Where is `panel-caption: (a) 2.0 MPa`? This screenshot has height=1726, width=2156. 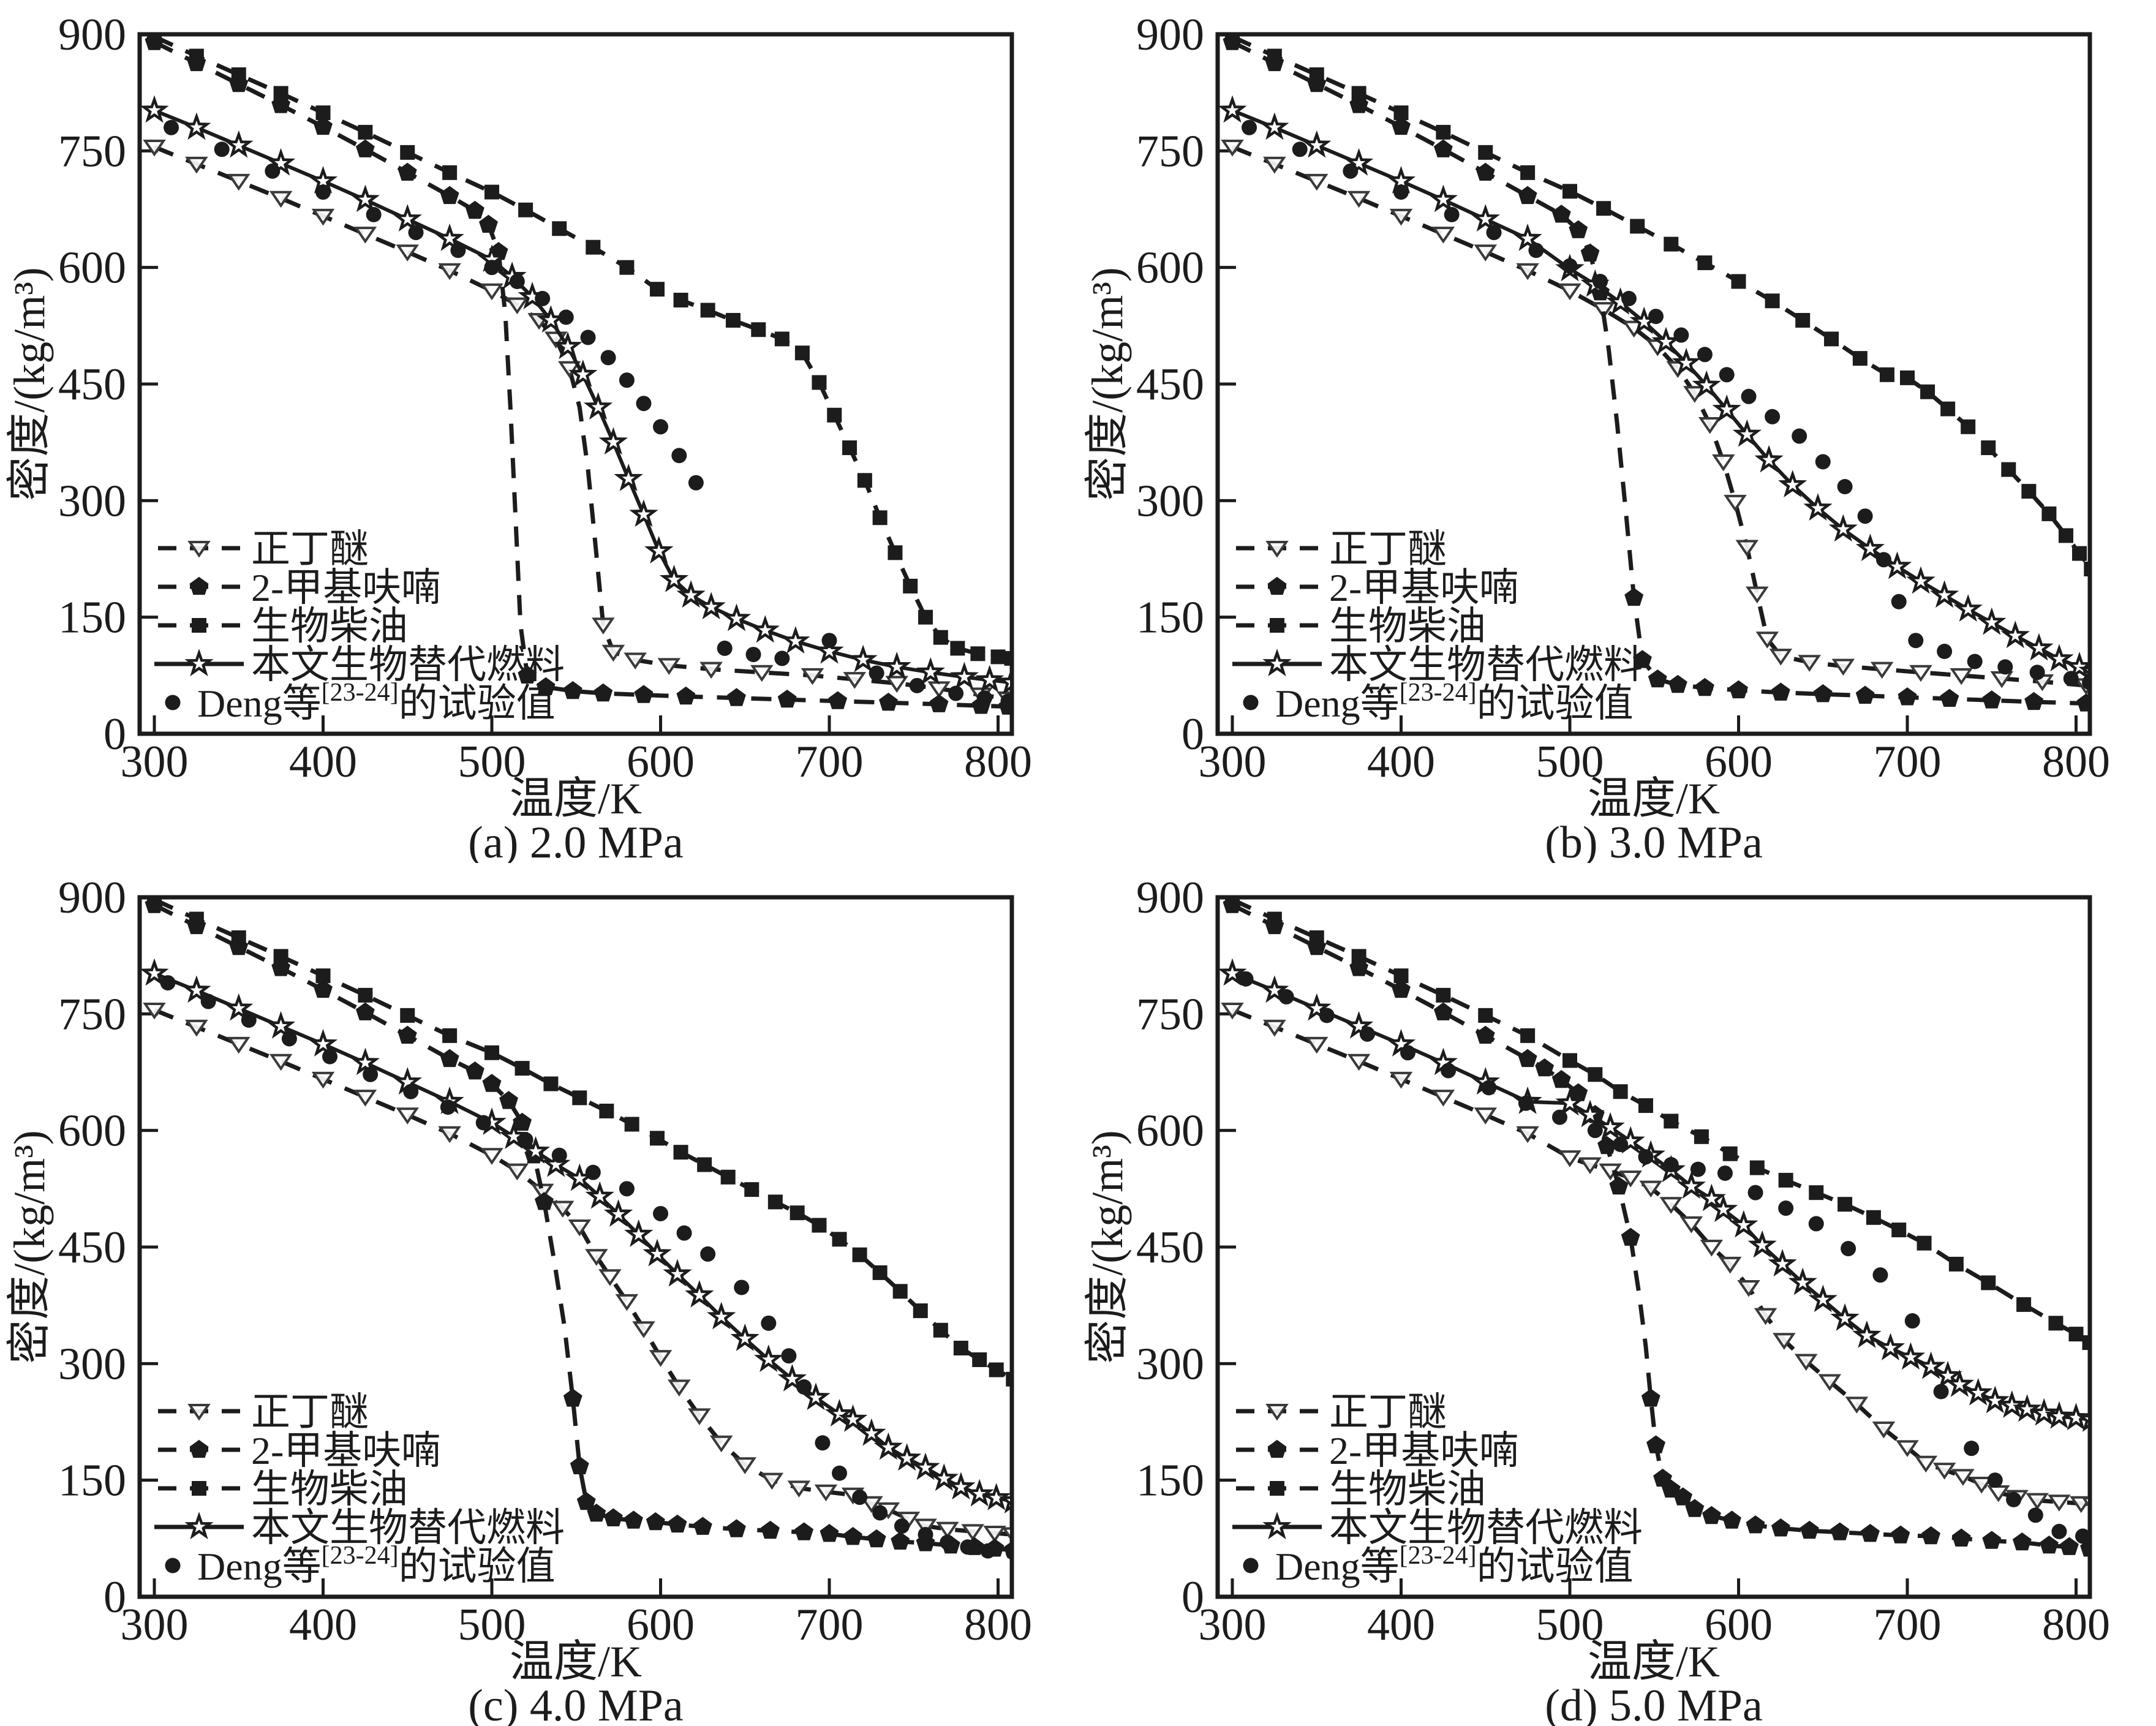
panel-caption: (a) 2.0 MPa is located at coordinates (575, 840).